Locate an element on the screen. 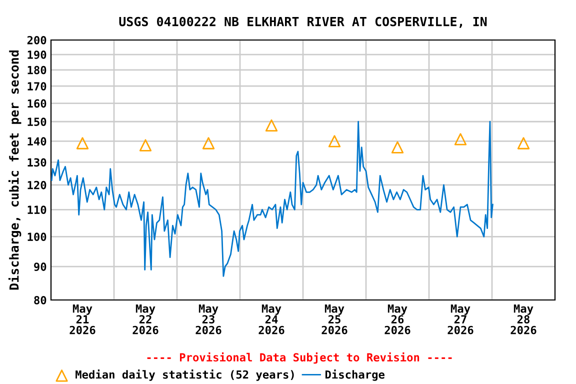 The height and width of the screenshot is (384, 576). x-tick-label: May 26 2026 is located at coordinates (397, 319).